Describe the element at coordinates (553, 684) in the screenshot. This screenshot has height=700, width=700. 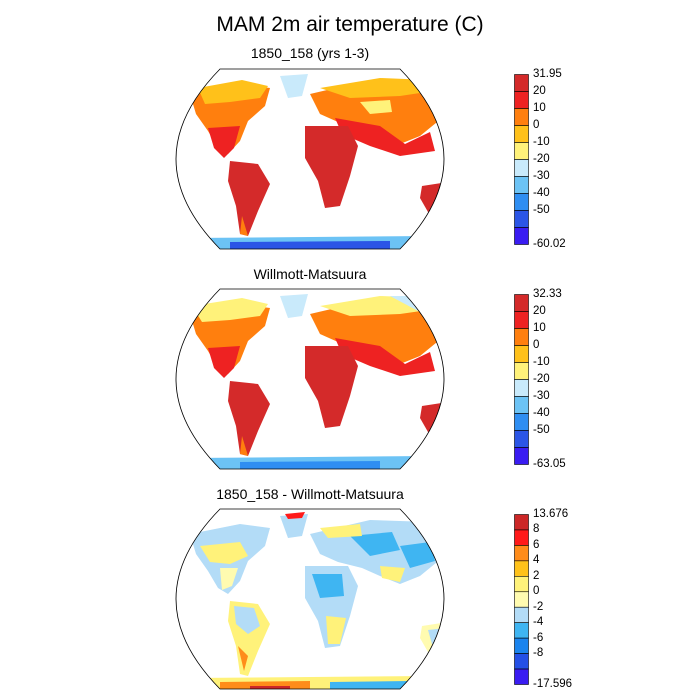
I see `colorbar-label: -17.596` at that location.